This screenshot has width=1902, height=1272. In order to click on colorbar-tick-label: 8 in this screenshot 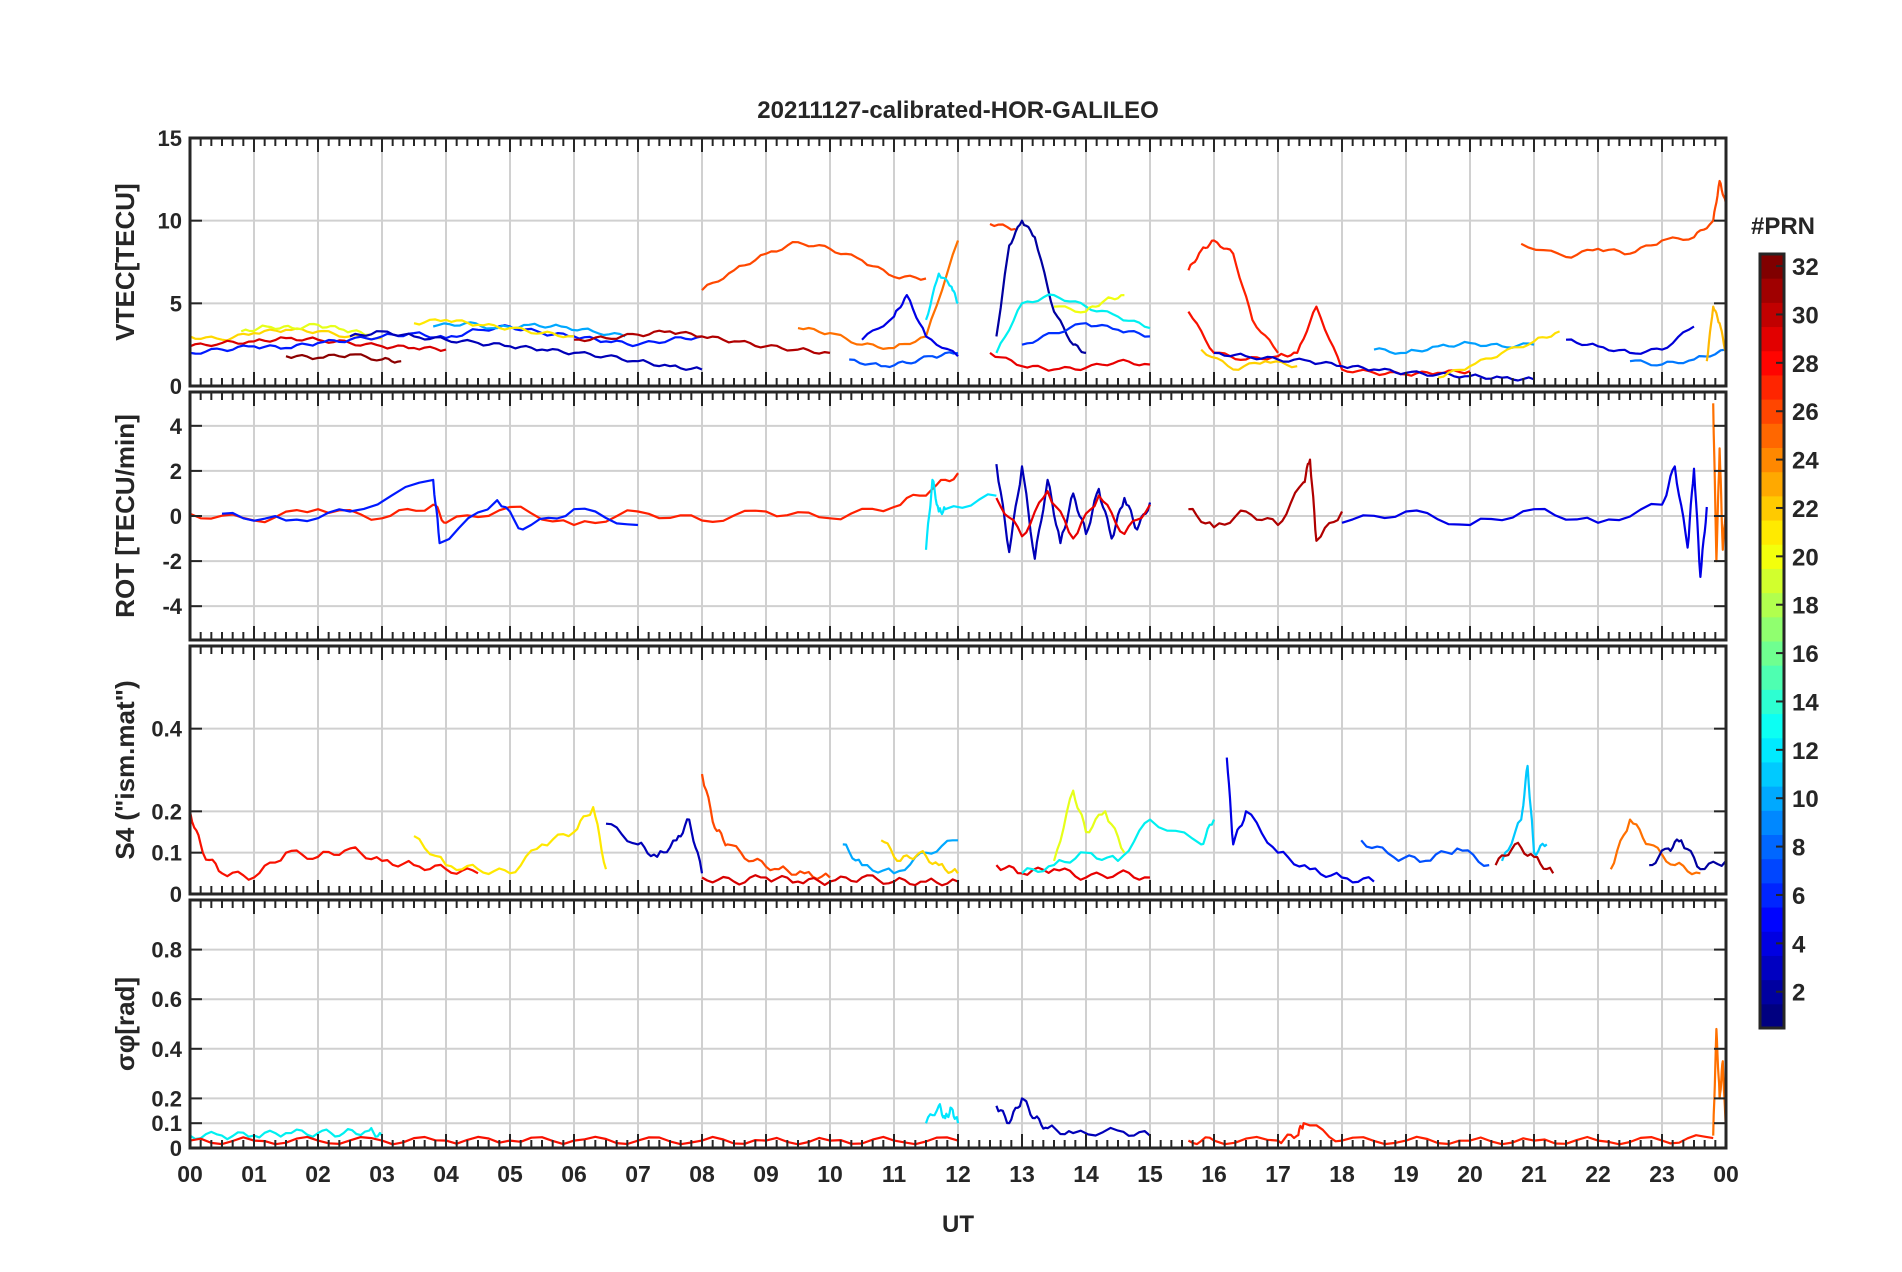, I will do `click(1798, 848)`.